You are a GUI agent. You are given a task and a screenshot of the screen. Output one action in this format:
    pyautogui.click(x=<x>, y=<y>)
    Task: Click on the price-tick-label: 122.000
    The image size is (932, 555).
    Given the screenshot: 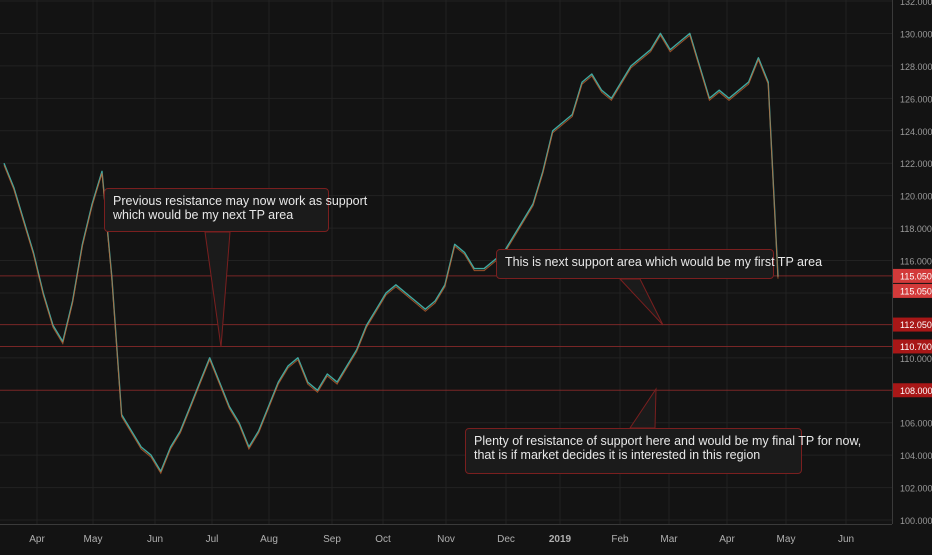 What is the action you would take?
    pyautogui.click(x=916, y=164)
    